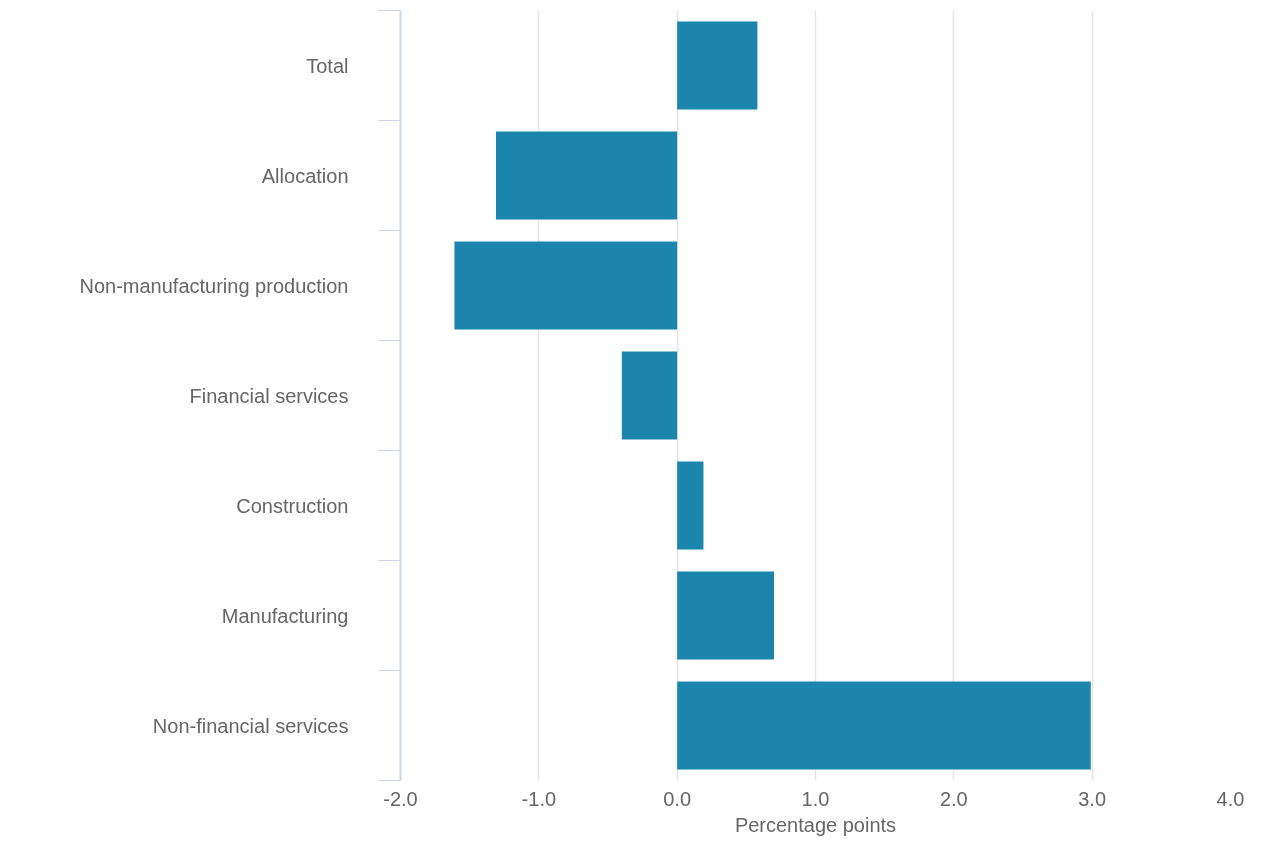  Describe the element at coordinates (285, 615) in the screenshot. I see `y-tick-label: Manufacturing` at that location.